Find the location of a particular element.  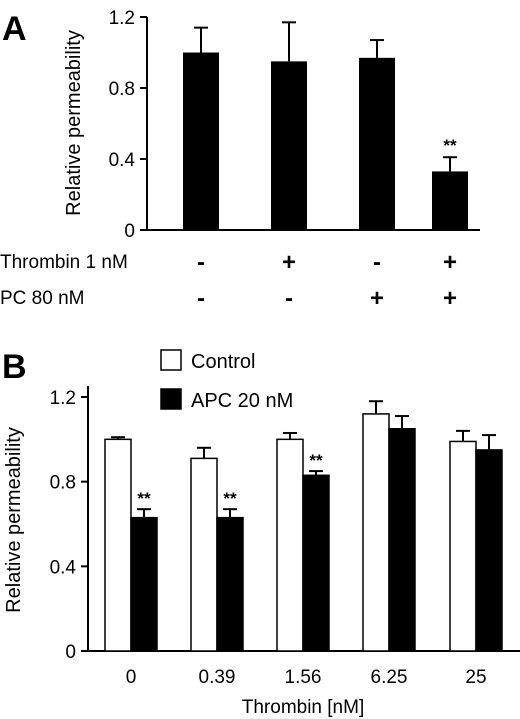

legend-swatch-control is located at coordinates (171, 360).